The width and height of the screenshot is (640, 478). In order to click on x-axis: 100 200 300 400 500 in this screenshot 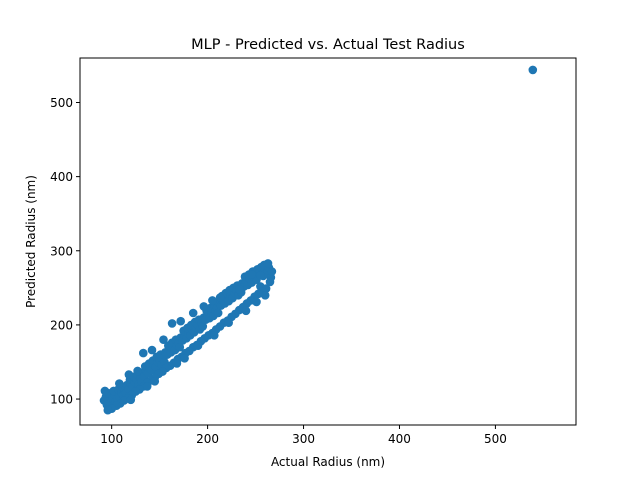, I will do `click(303, 435)`.